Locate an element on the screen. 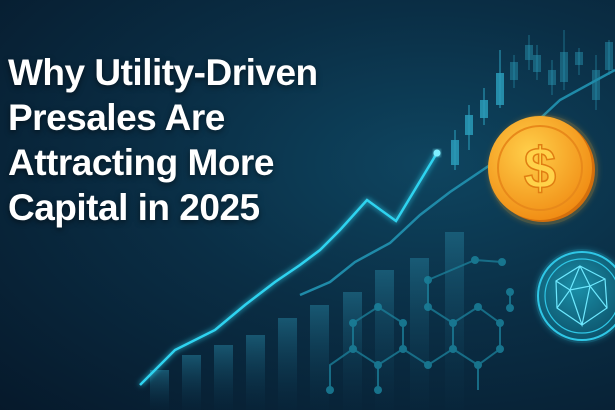 Image resolution: width=615 pixels, height=410 pixels. hexagon-network is located at coordinates (420, 325).